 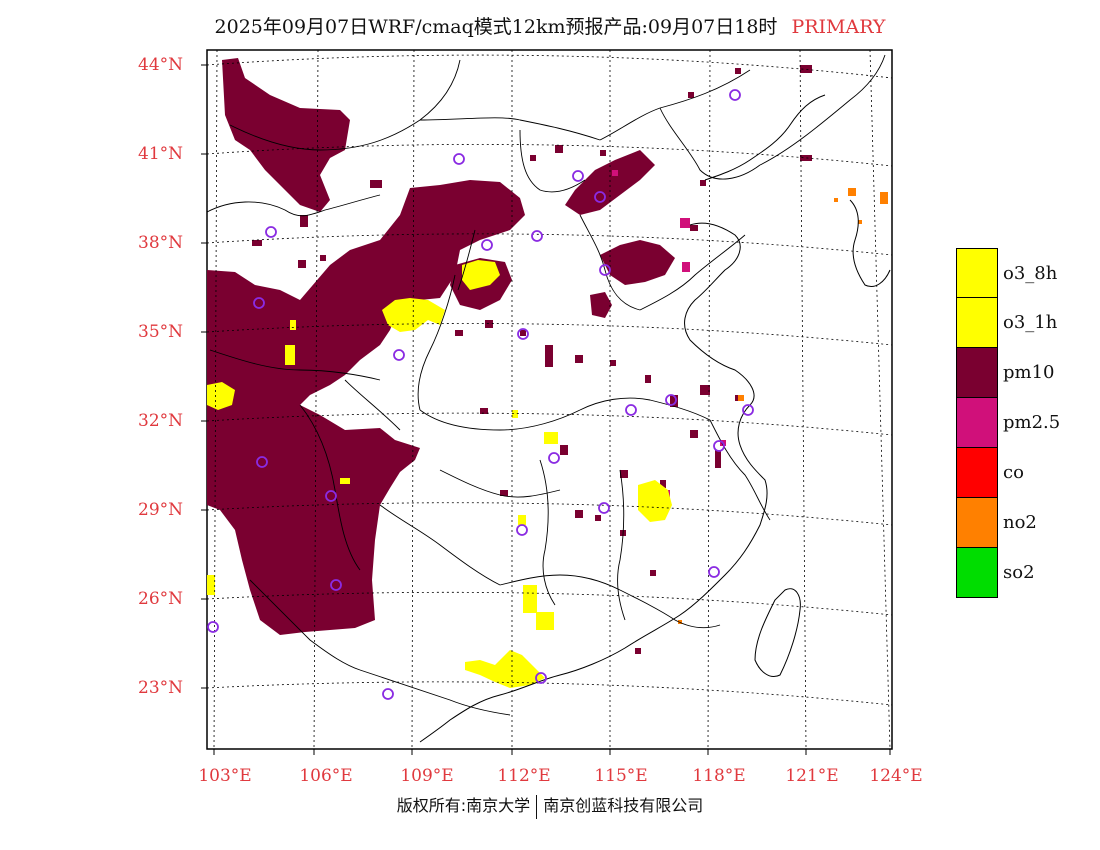 What do you see at coordinates (427, 776) in the screenshot?
I see `lon-label-109: 109°E` at bounding box center [427, 776].